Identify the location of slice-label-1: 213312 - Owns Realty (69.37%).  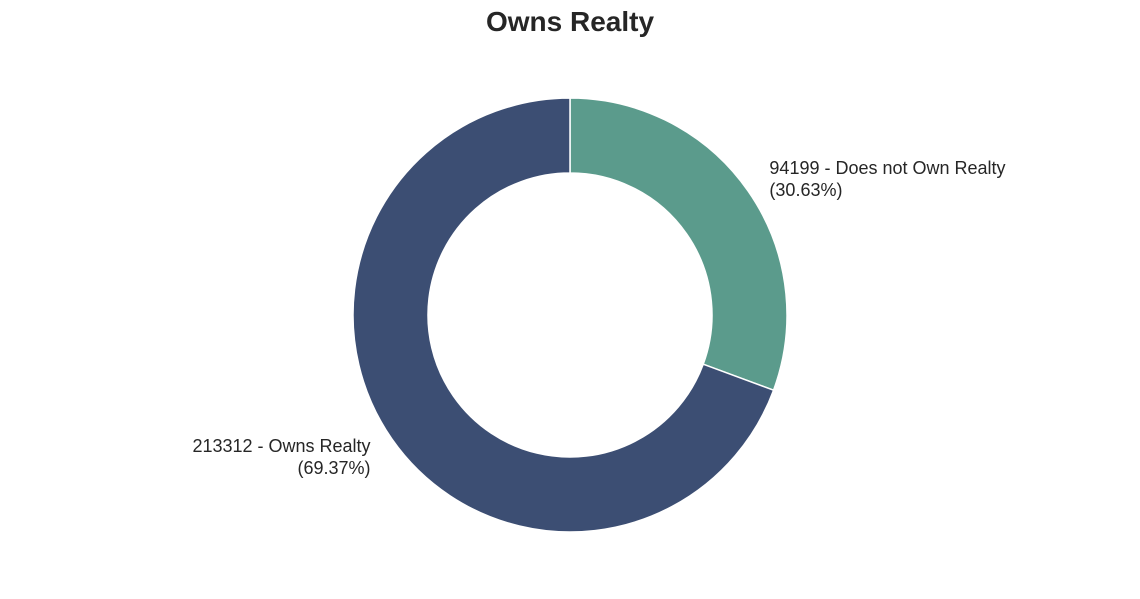
(281, 457).